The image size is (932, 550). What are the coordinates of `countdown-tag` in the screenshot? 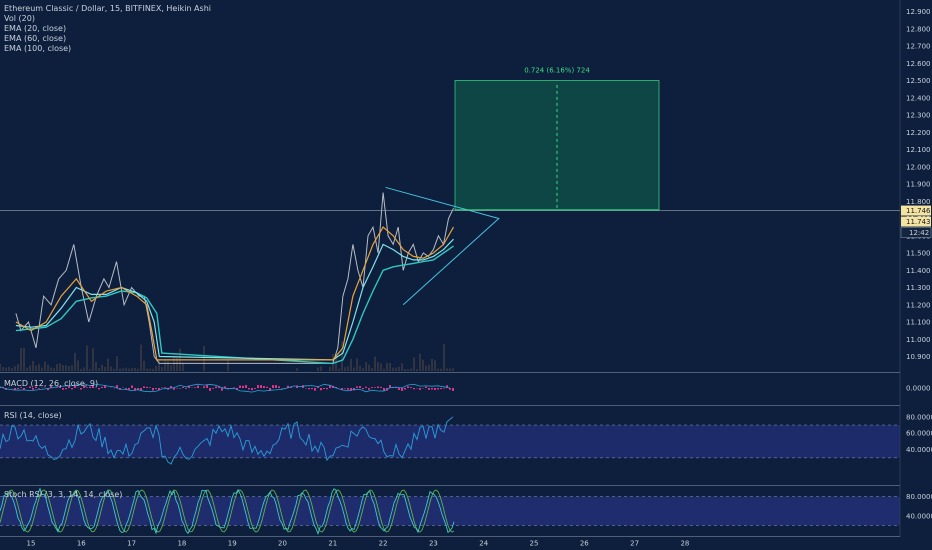 It's located at (916, 232).